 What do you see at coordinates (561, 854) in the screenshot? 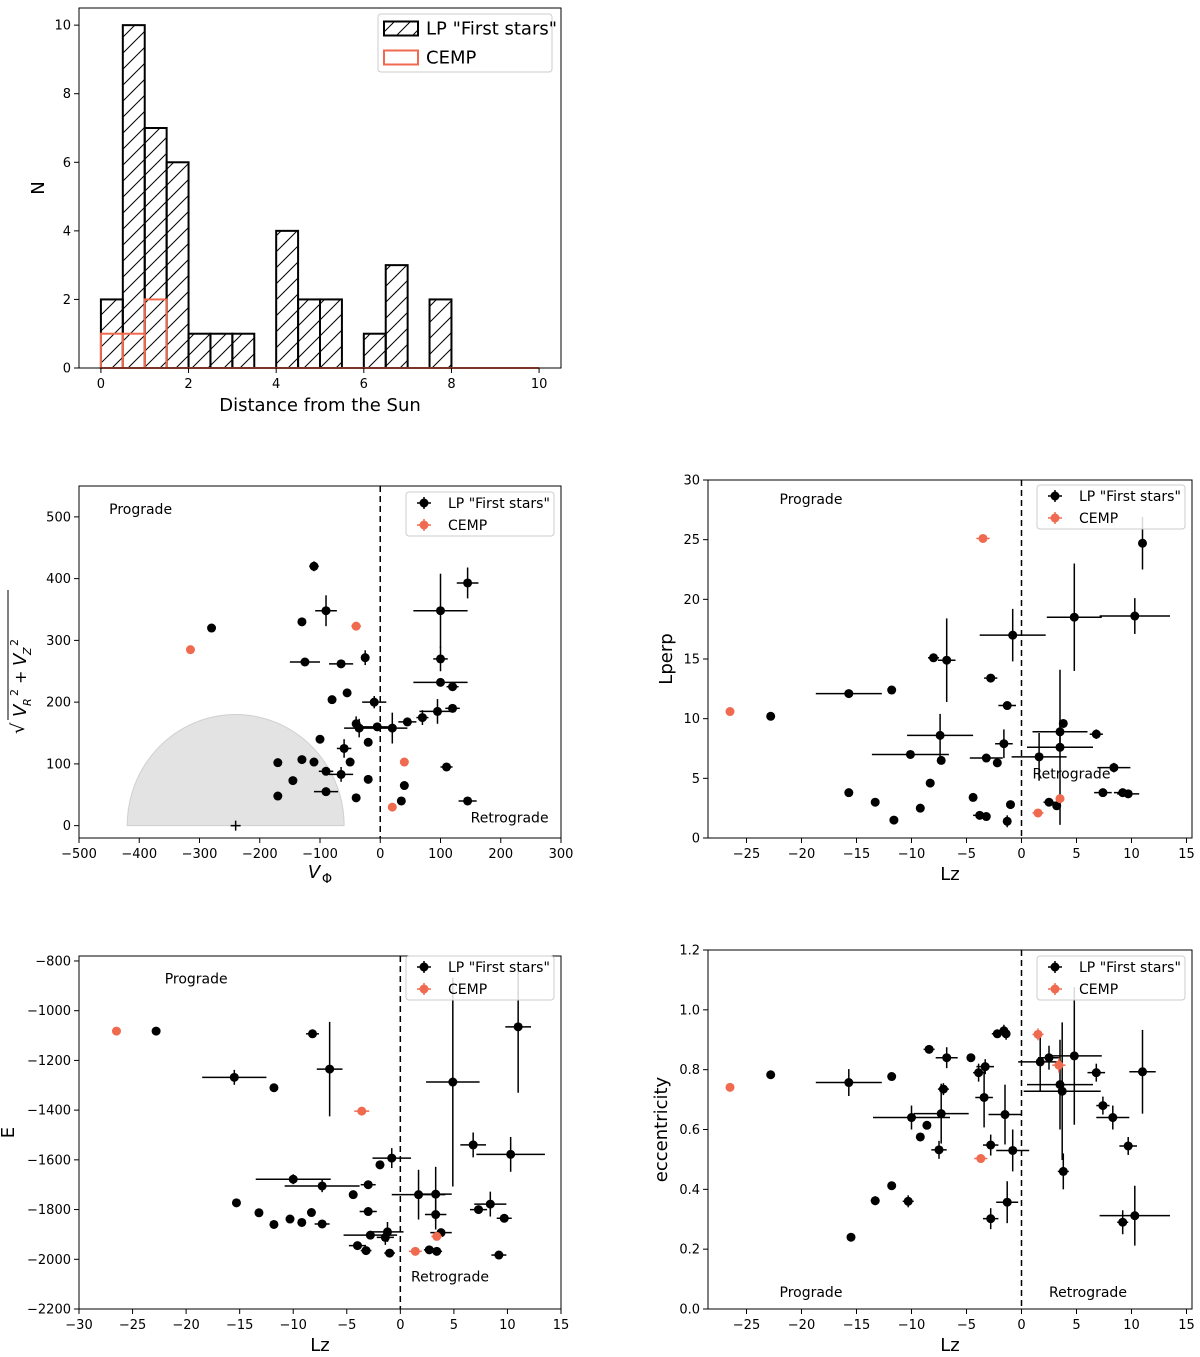
I see `vphi-xtick-label: 300` at bounding box center [561, 854].